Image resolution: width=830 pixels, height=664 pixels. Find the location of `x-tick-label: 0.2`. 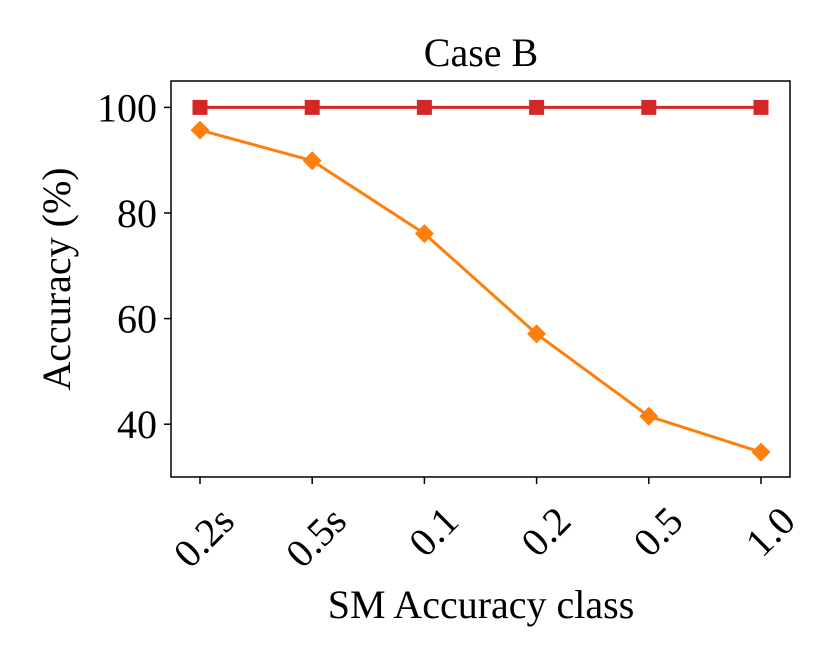

x-tick-label: 0.2 is located at coordinates (545, 531).